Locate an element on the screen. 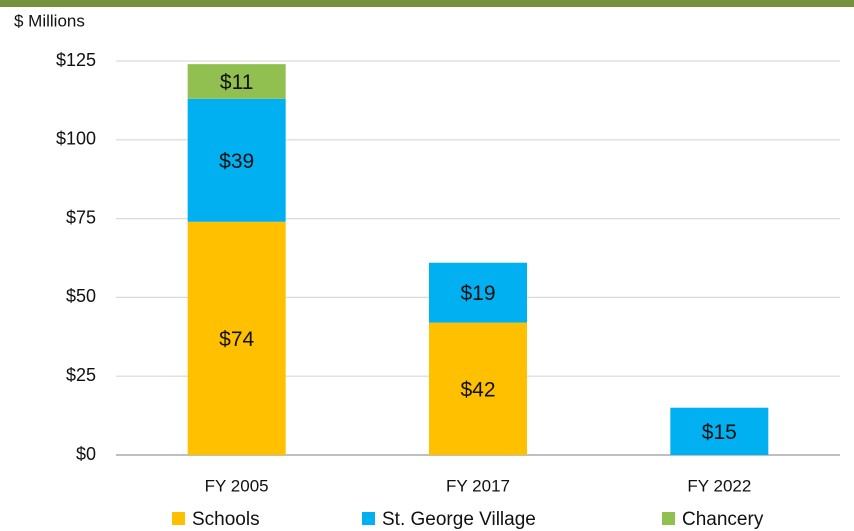 The image size is (854, 531). data-label: $15 is located at coordinates (719, 432).